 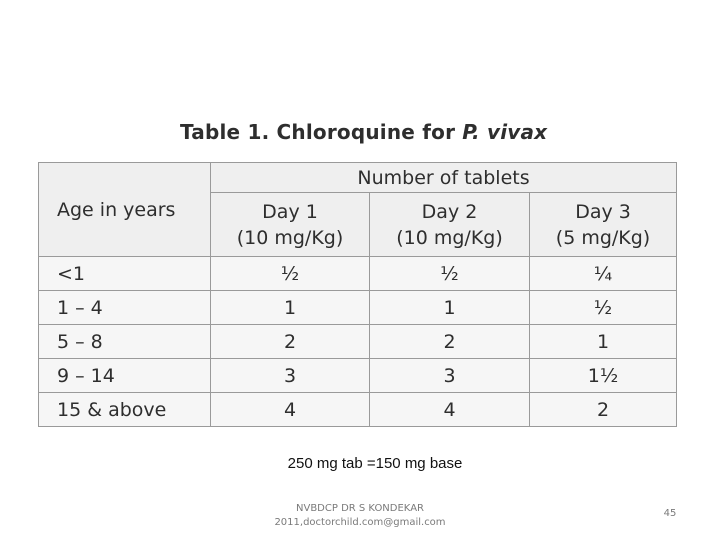 I want to click on table-row: 1 – 4 1 1 ½, so click(x=358, y=307).